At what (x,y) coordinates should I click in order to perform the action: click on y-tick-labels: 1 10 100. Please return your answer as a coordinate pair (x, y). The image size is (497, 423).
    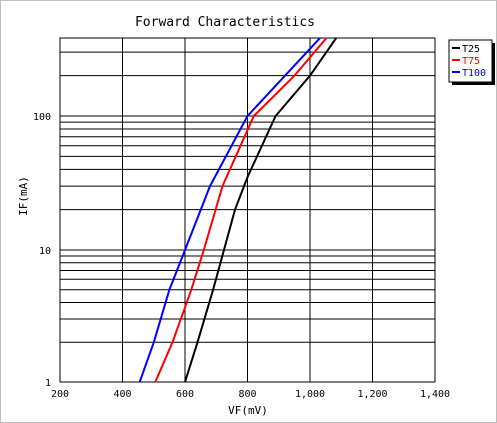
    Looking at the image, I should click on (42, 250).